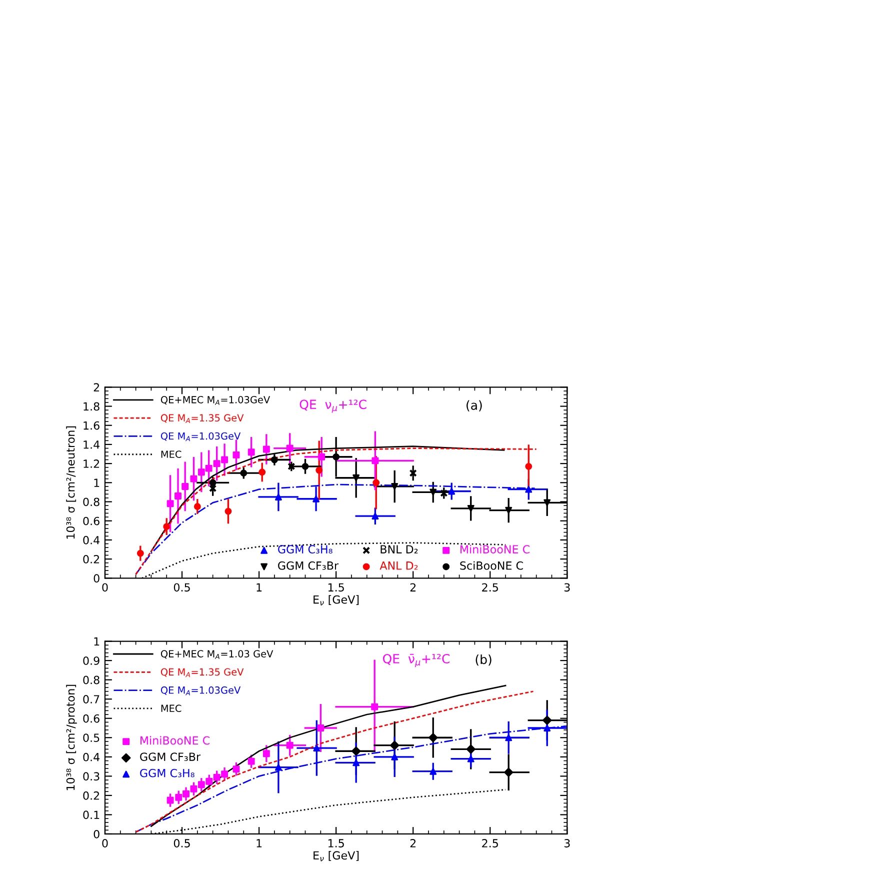  I want to click on annotation: QE ν$_{μ}$+¹²C, so click(333, 406).